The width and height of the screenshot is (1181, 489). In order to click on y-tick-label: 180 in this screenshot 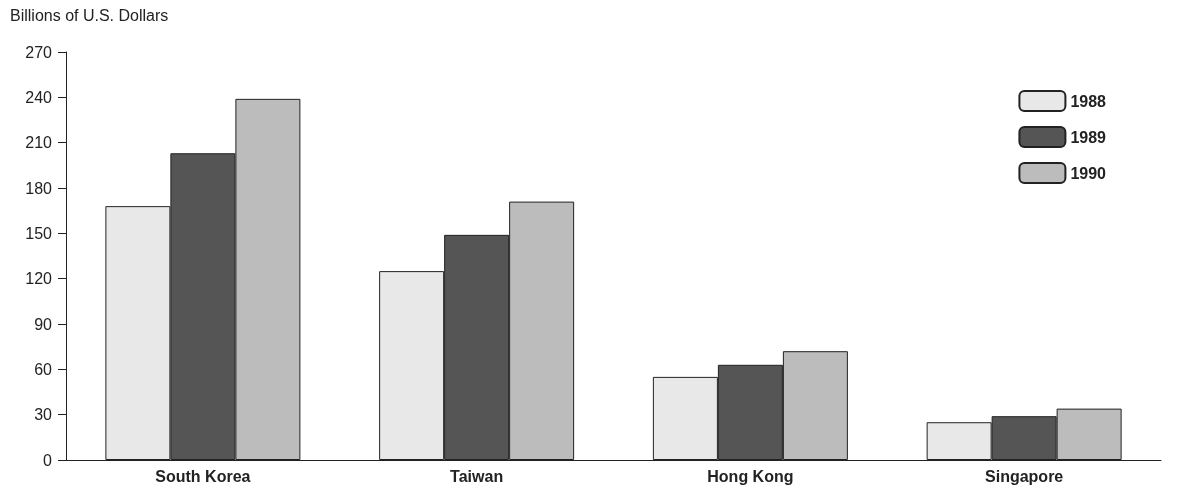, I will do `click(39, 188)`.